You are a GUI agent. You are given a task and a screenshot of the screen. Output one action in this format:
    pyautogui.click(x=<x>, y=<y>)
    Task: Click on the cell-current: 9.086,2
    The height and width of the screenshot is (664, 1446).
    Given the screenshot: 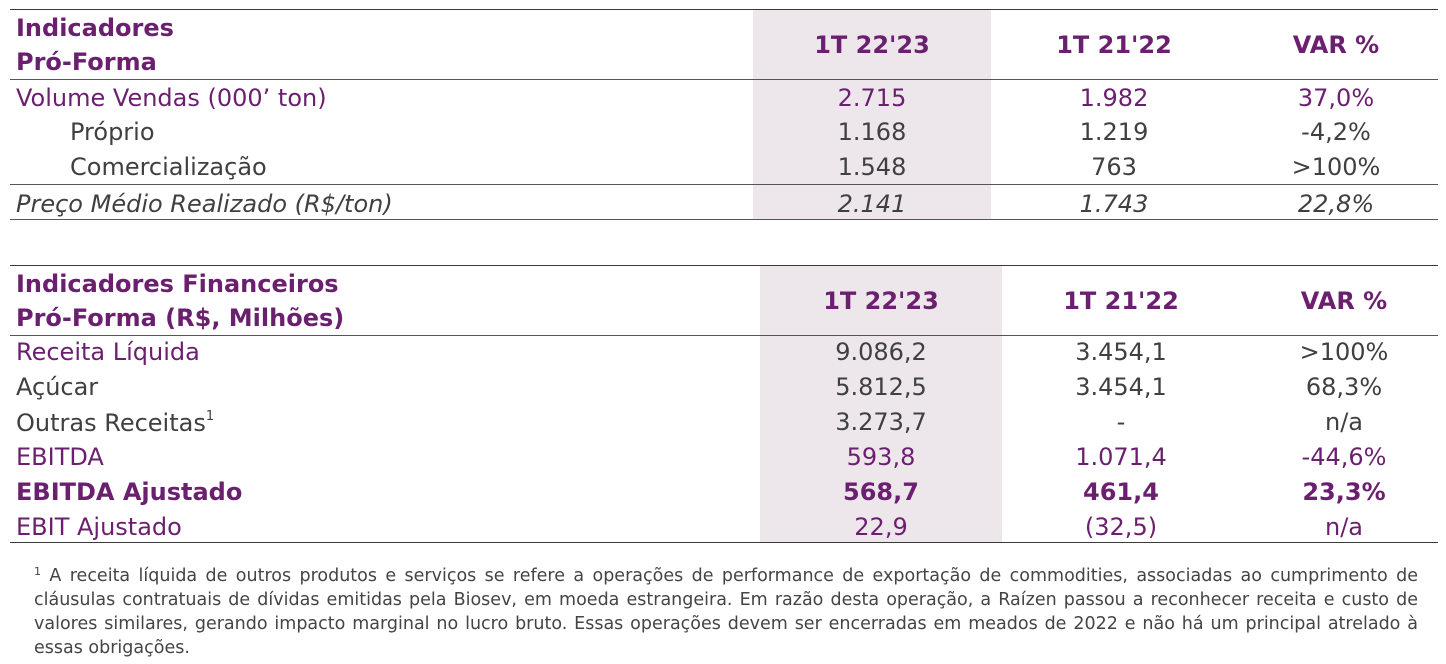 What is the action you would take?
    pyautogui.click(x=881, y=352)
    